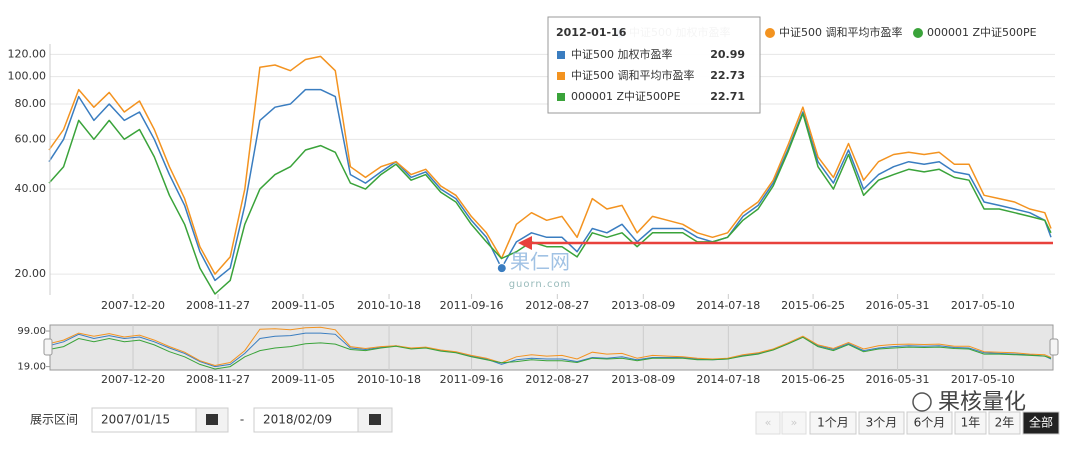  I want to click on range-button-label: 1年, so click(971, 423).